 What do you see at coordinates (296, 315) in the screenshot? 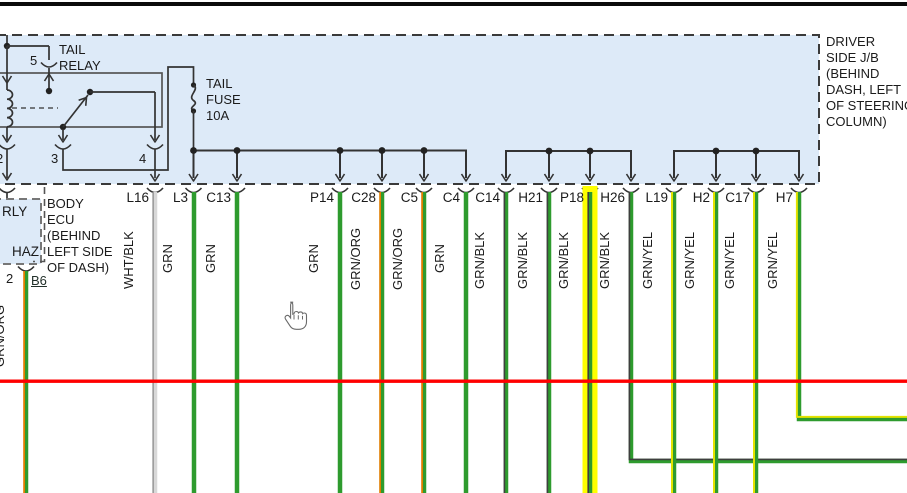
I see `hand-cursor` at bounding box center [296, 315].